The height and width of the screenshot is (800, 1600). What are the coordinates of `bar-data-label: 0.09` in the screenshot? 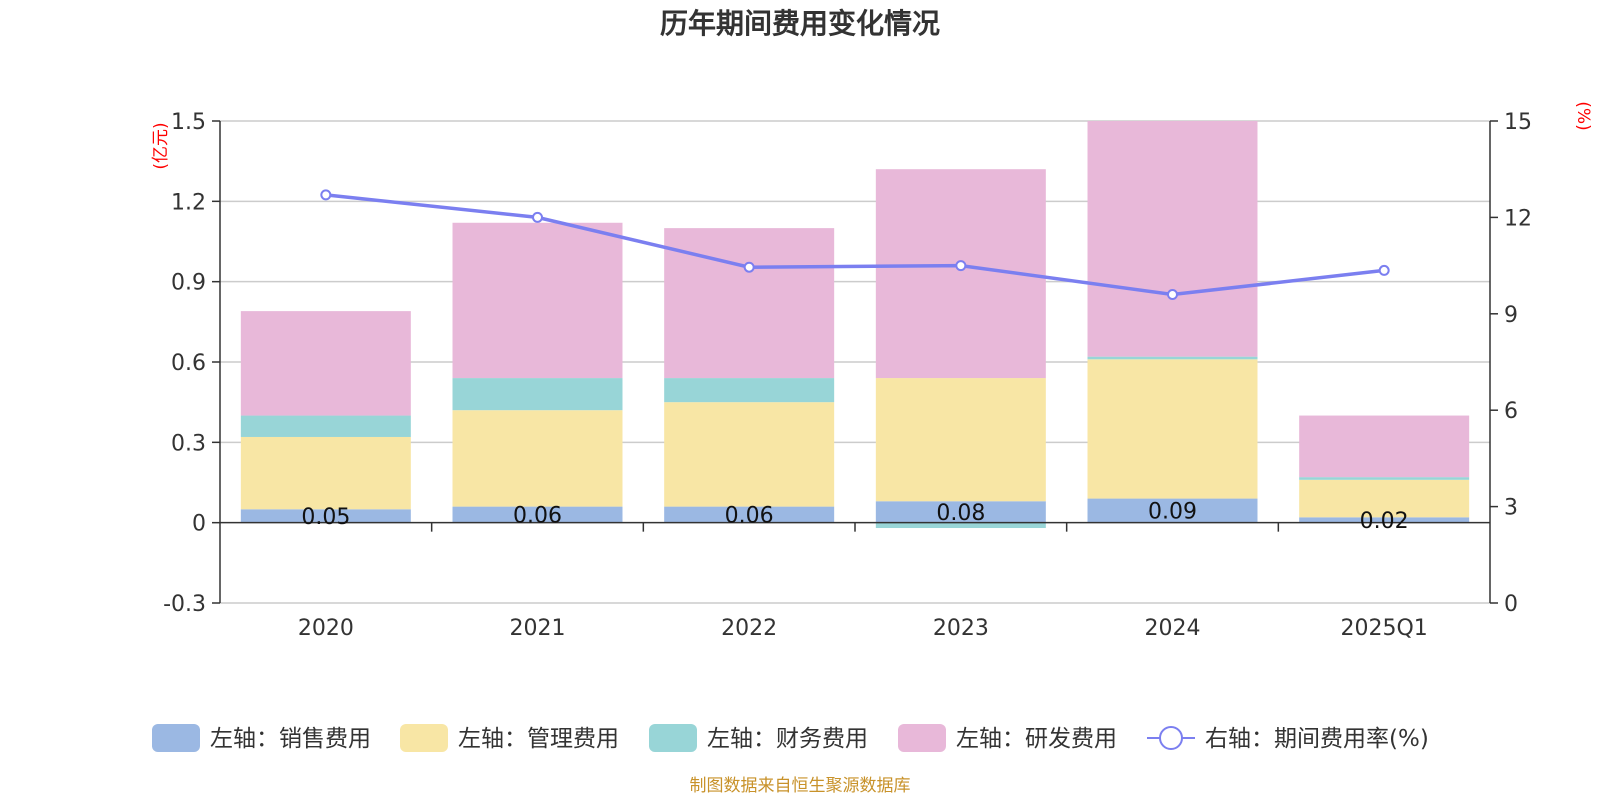 It's located at (1172, 512).